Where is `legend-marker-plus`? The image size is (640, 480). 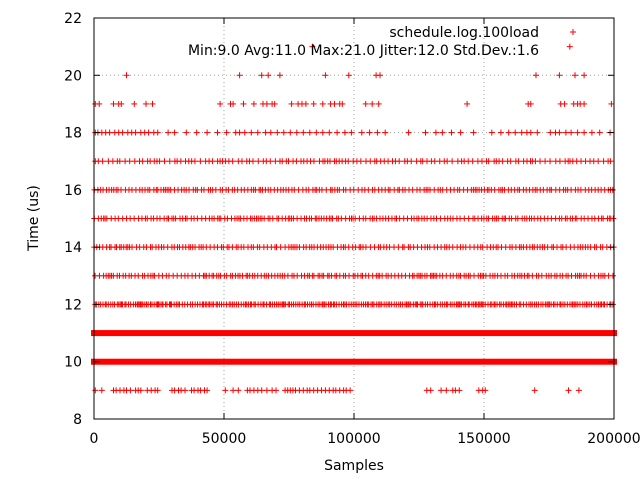 legend-marker-plus is located at coordinates (573, 32).